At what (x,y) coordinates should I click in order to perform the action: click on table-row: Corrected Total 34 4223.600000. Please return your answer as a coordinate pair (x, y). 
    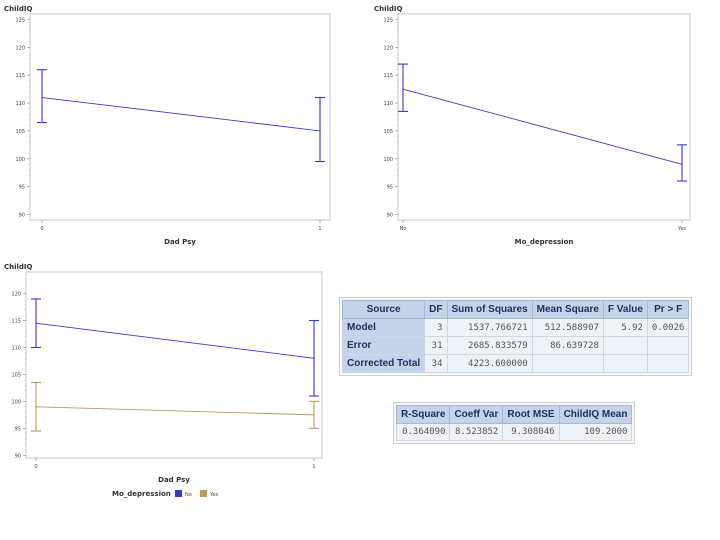
    Looking at the image, I should click on (515, 363).